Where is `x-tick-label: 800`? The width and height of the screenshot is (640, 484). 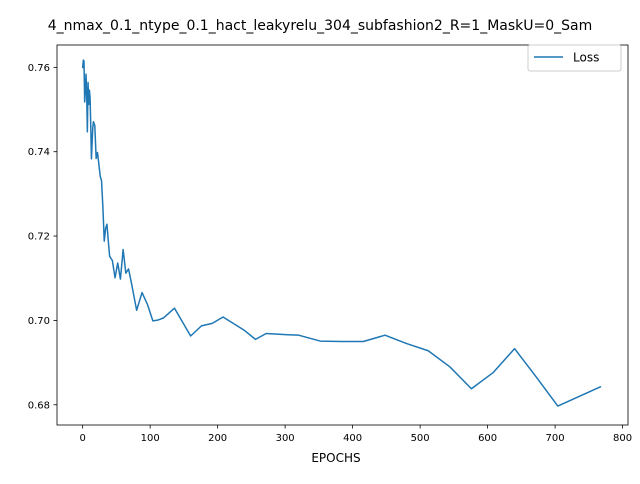 x-tick-label: 800 is located at coordinates (622, 438).